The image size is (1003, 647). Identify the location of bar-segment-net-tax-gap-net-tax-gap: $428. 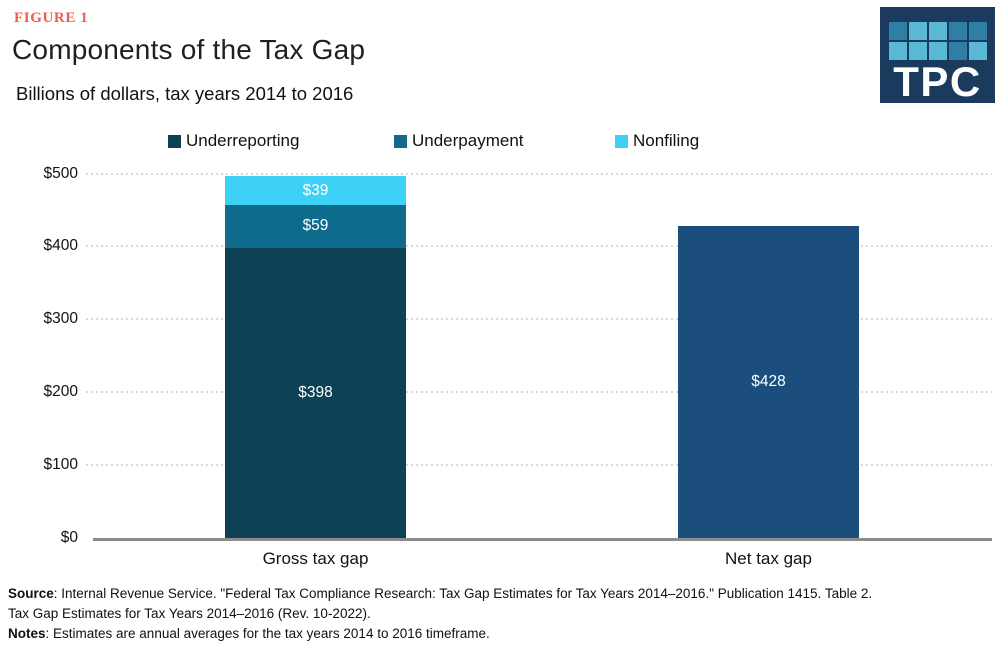
(768, 381).